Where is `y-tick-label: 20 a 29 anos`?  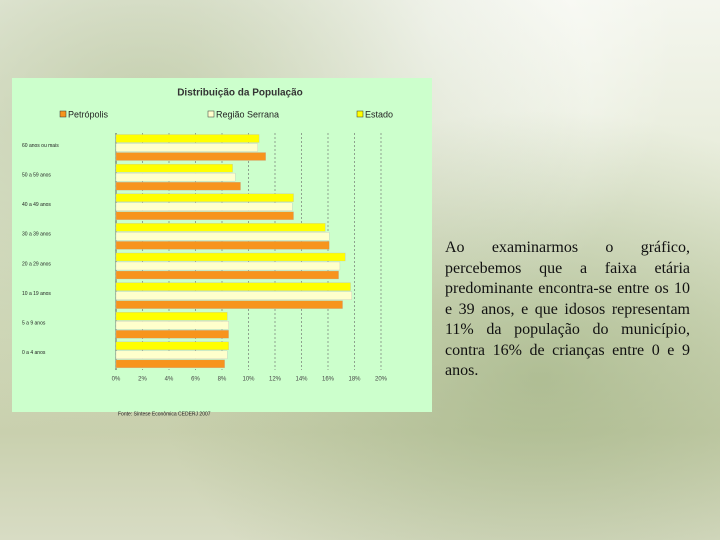
y-tick-label: 20 a 29 anos is located at coordinates (36, 264).